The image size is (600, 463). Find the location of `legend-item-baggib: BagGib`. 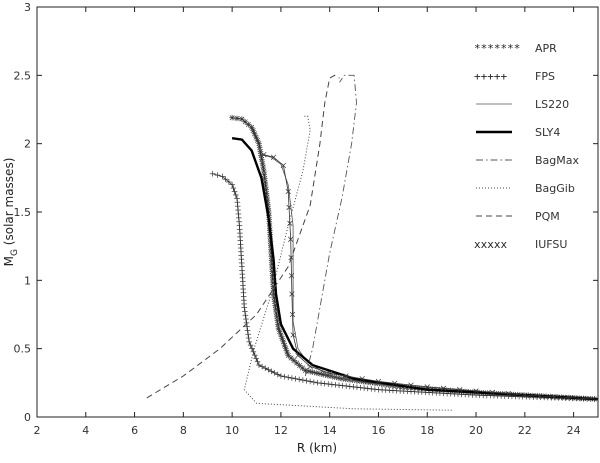

legend-item-baggib: BagGib is located at coordinates (525, 188).